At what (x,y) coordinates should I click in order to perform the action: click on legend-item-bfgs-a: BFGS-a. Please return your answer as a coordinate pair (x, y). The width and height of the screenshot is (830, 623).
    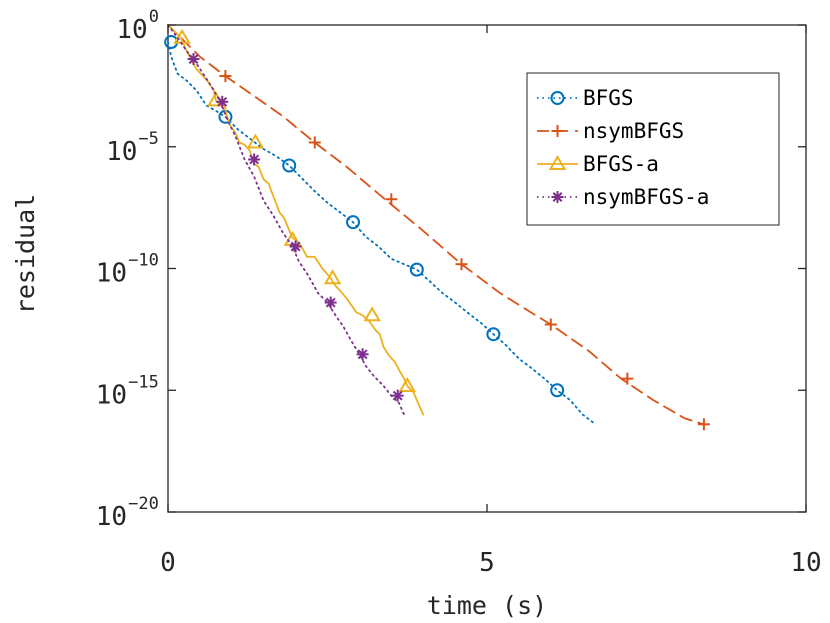
    Looking at the image, I should click on (598, 164).